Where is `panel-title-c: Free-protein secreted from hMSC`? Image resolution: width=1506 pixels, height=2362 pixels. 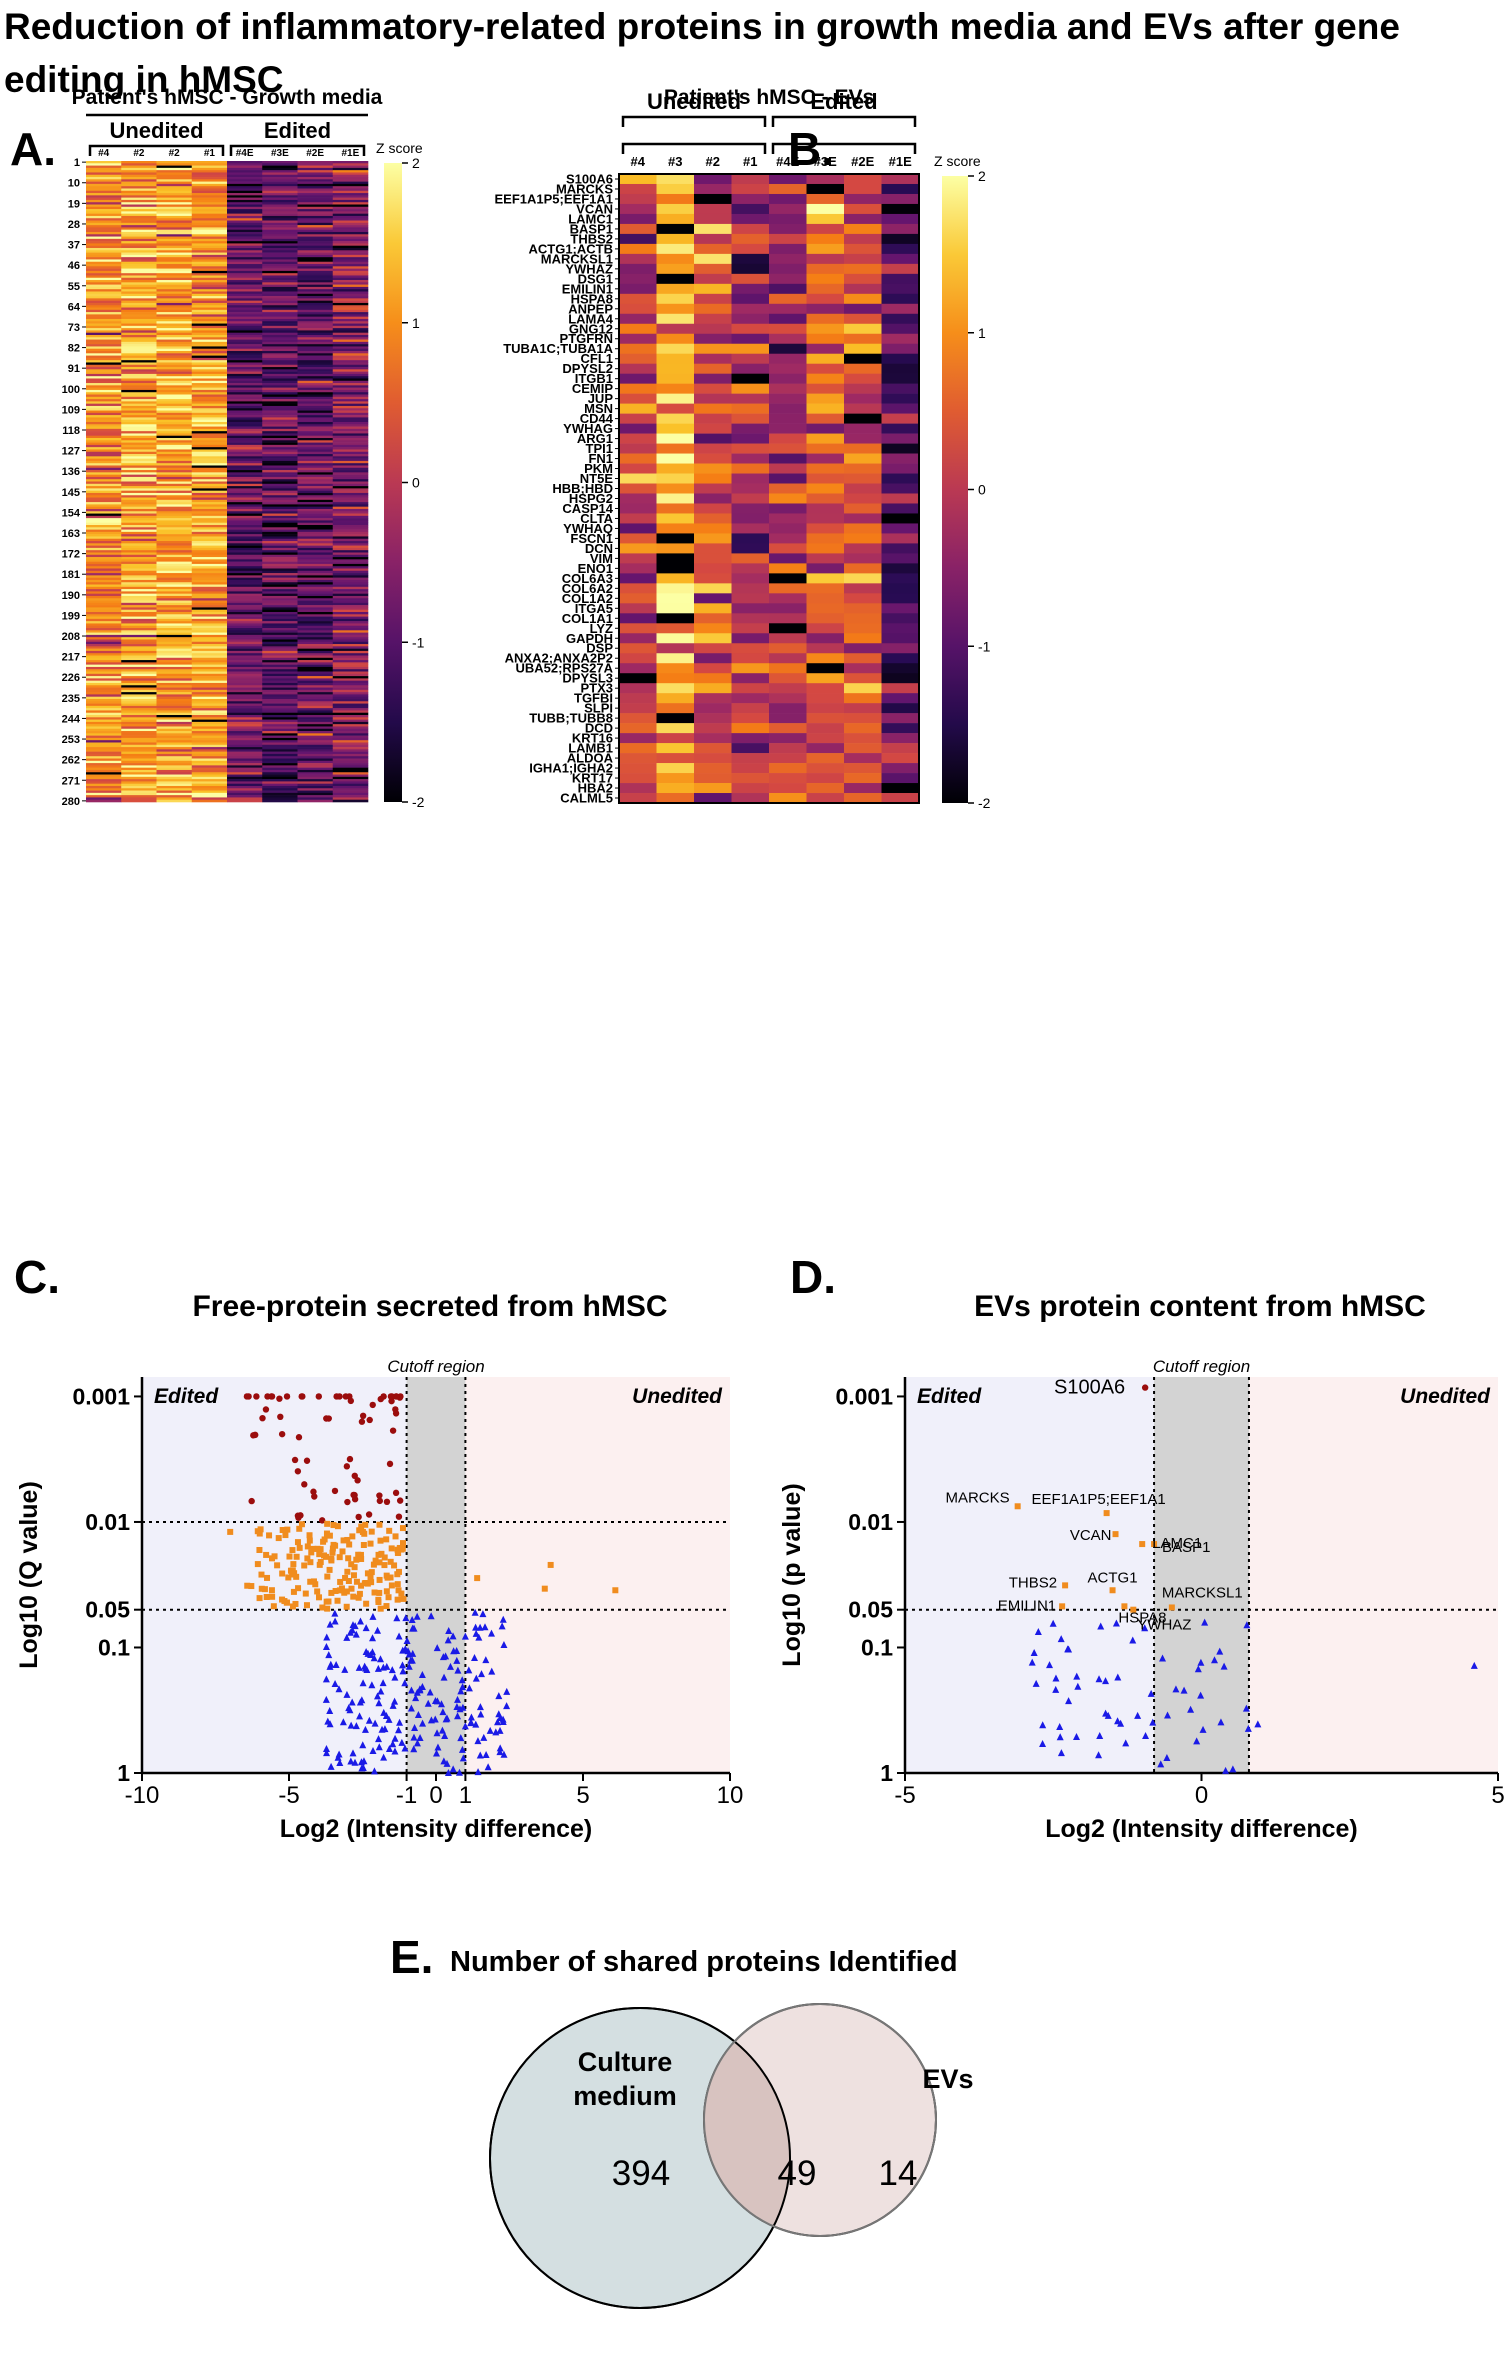
panel-title-c: Free-protein secreted from hMSC is located at coordinates (430, 1306).